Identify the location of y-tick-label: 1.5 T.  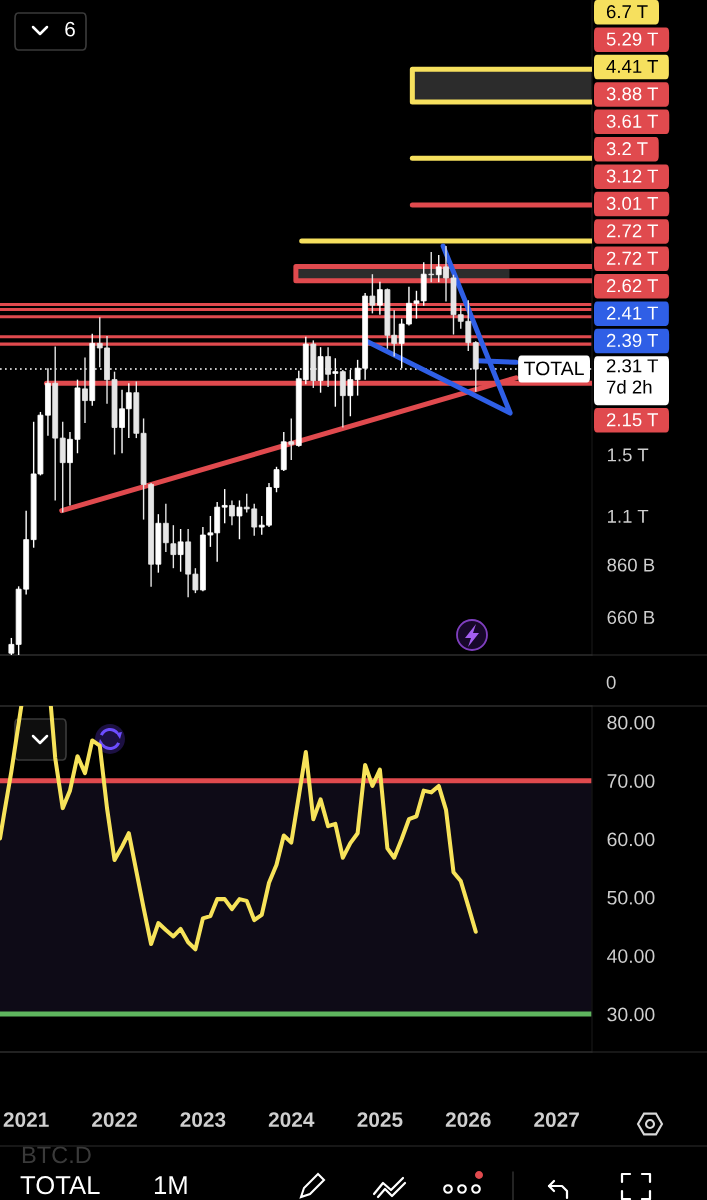
(628, 455).